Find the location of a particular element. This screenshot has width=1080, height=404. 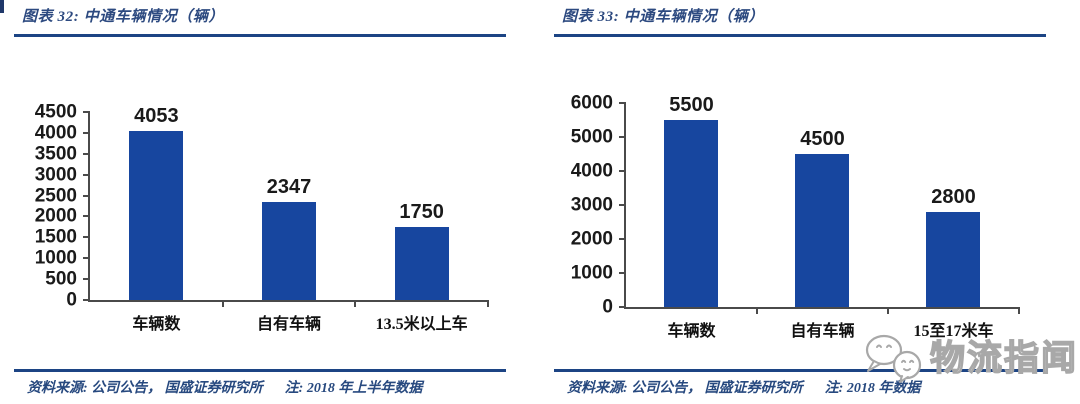

data-label: 2800 is located at coordinates (953, 196).